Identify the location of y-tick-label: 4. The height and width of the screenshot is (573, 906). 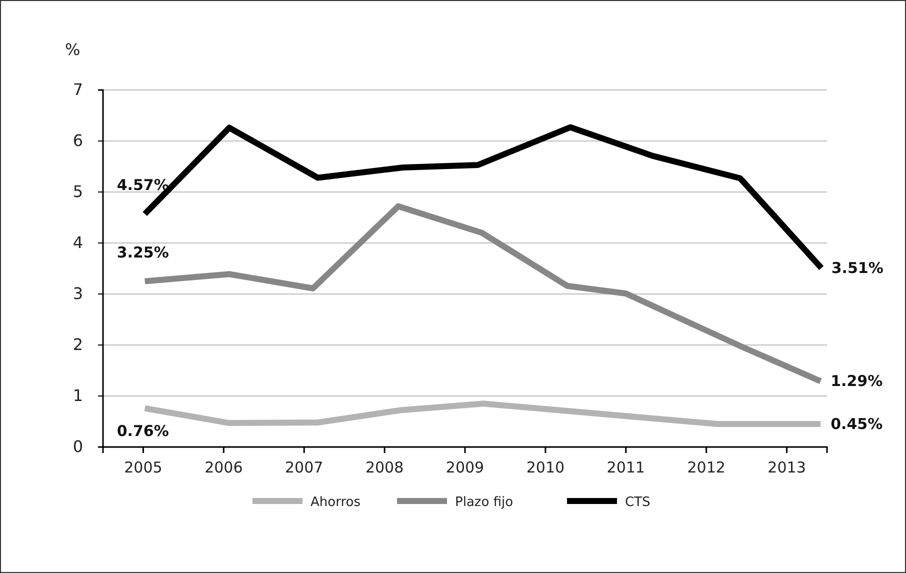
(77, 242).